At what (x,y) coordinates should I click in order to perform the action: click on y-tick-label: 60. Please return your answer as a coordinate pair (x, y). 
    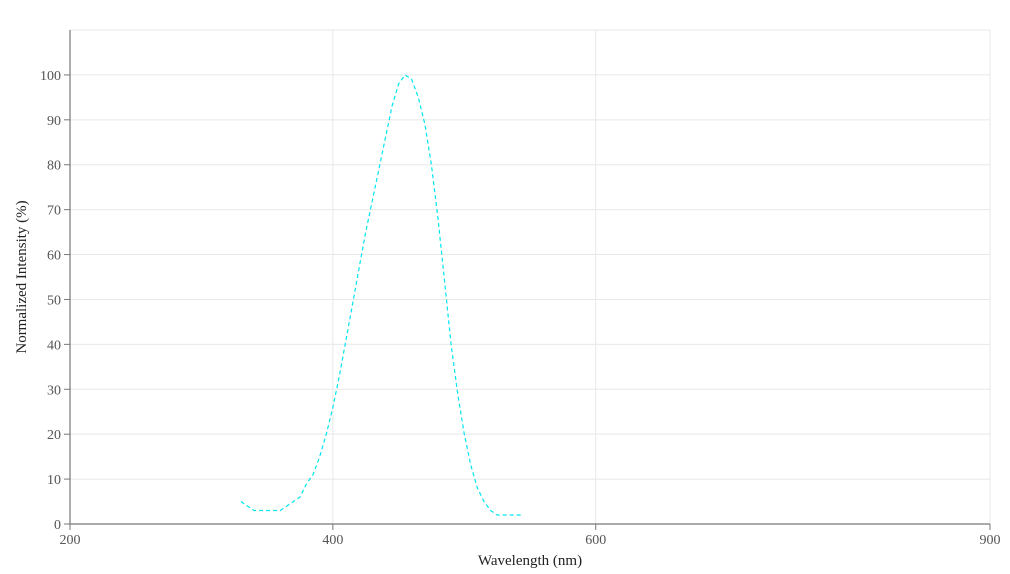
    Looking at the image, I should click on (54, 256).